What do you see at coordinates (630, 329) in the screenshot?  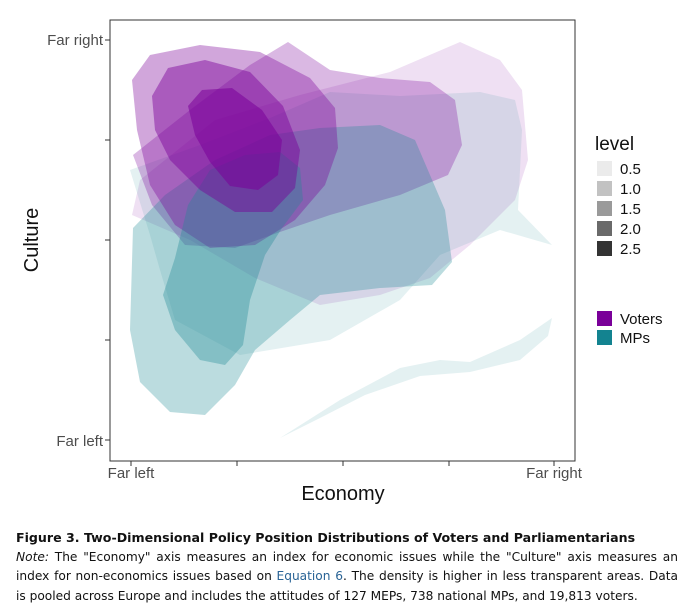 I see `legend-groups: Voters MPs` at bounding box center [630, 329].